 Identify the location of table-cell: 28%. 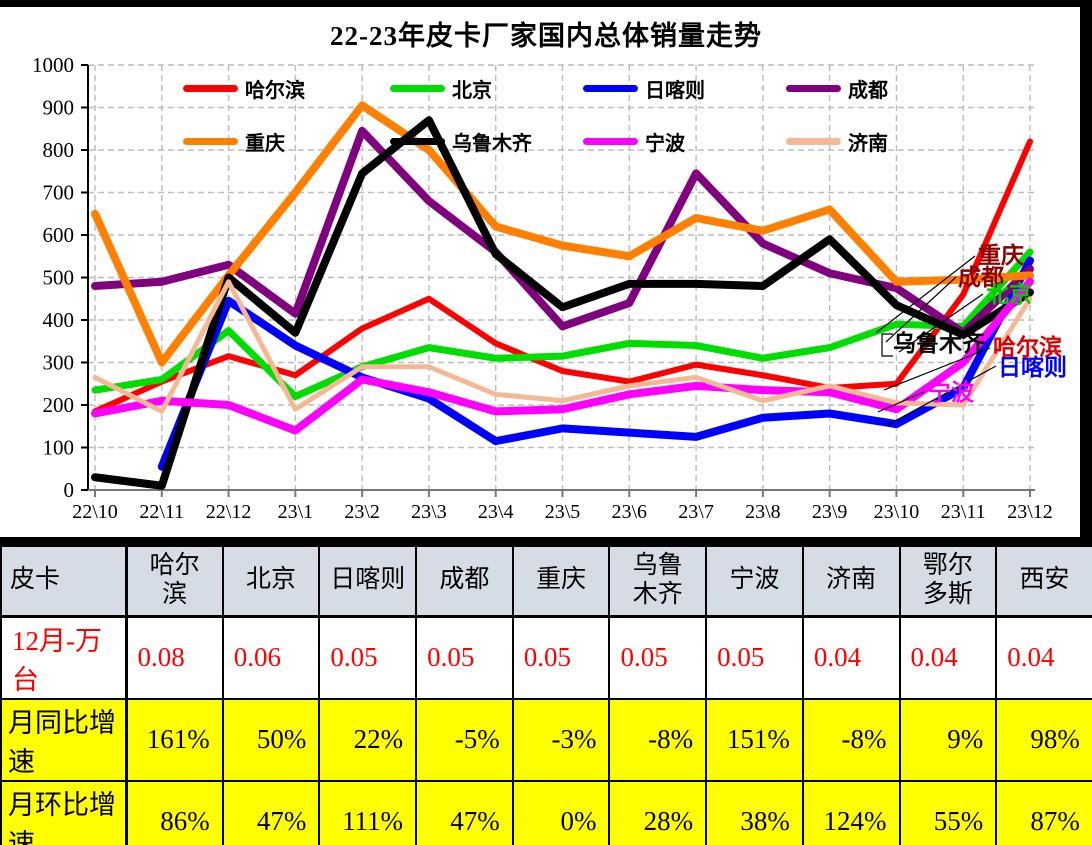
(658, 812).